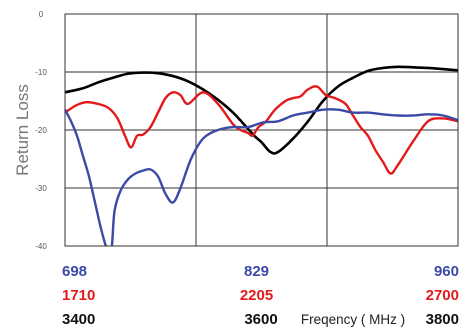 This screenshot has width=472, height=332. Describe the element at coordinates (41, 72) in the screenshot. I see `y-tick-label: -10` at that location.